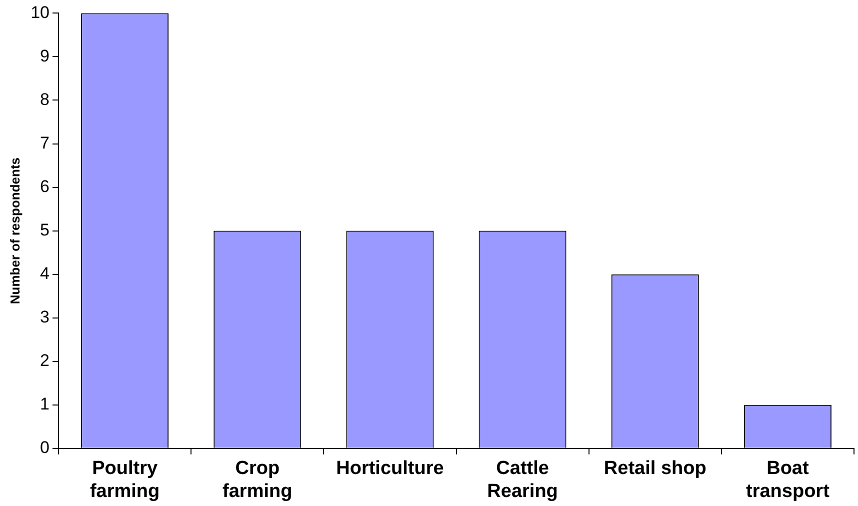 This screenshot has width=858, height=506. Describe the element at coordinates (45, 186) in the screenshot. I see `y-tick-label: 6` at that location.